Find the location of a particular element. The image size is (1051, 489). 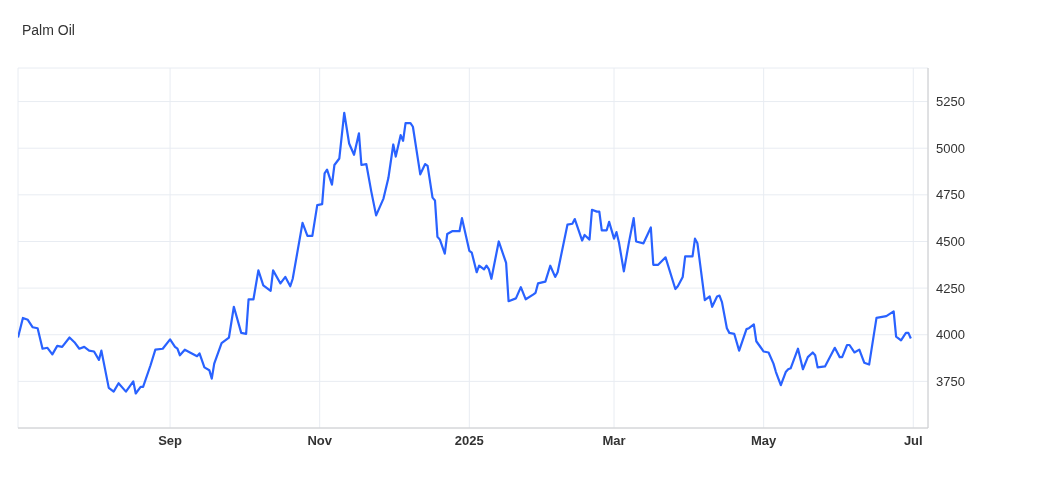

y-tick-label: 4250 is located at coordinates (950, 288).